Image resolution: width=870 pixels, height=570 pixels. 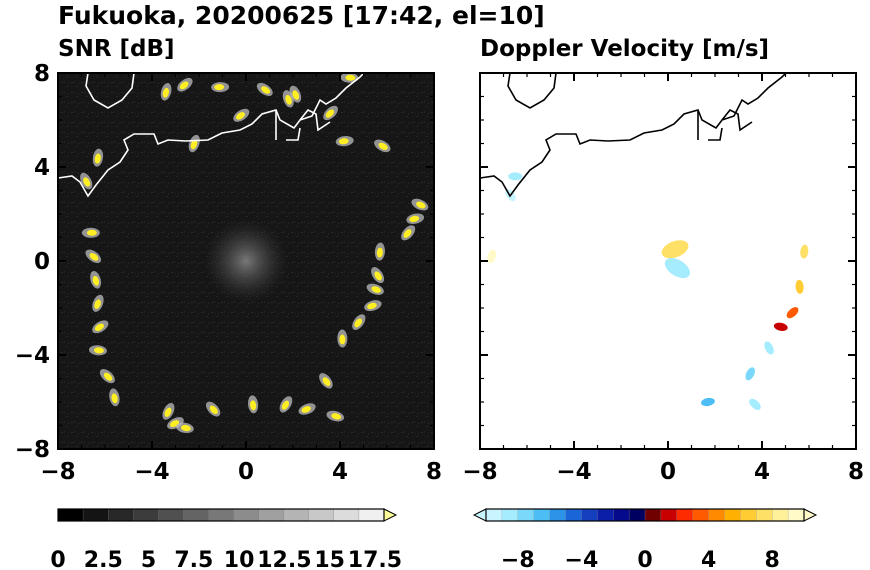 I want to click on velocity-colorbar-extend-min, so click(x=479, y=515).